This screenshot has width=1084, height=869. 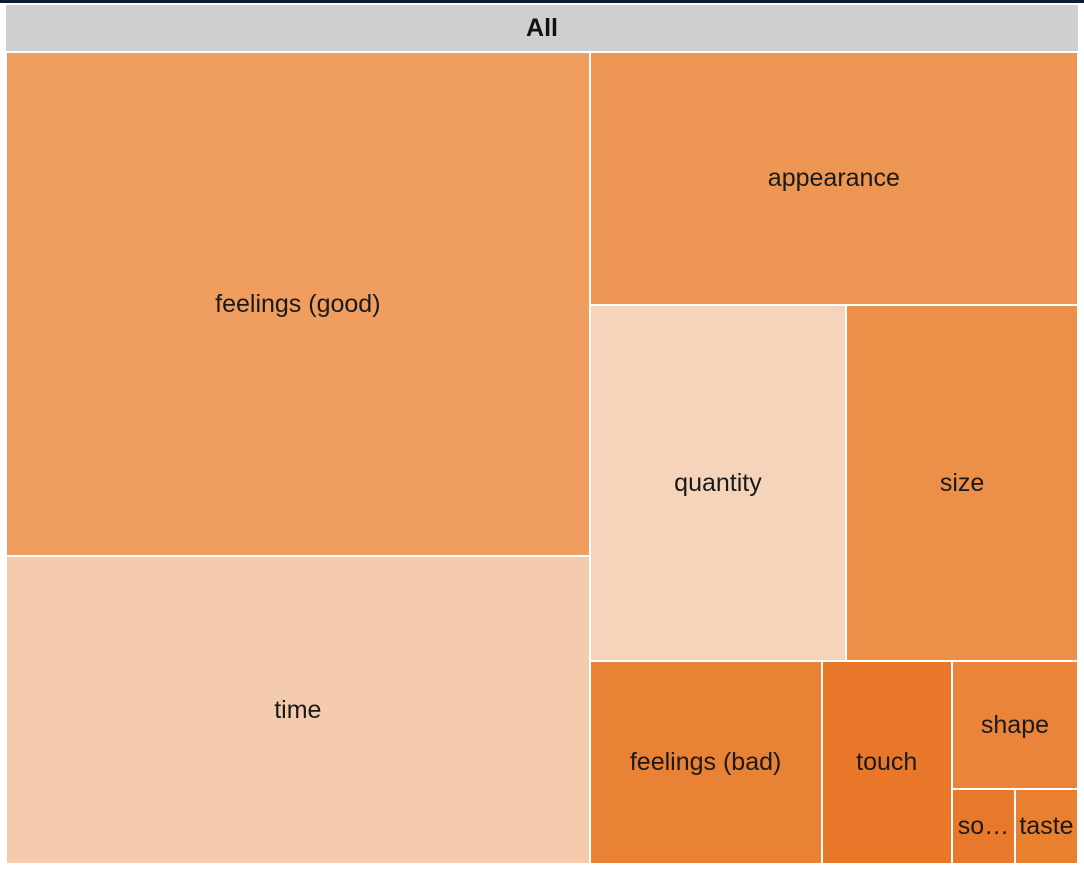 I want to click on treemap-tile-label: size, so click(x=962, y=482).